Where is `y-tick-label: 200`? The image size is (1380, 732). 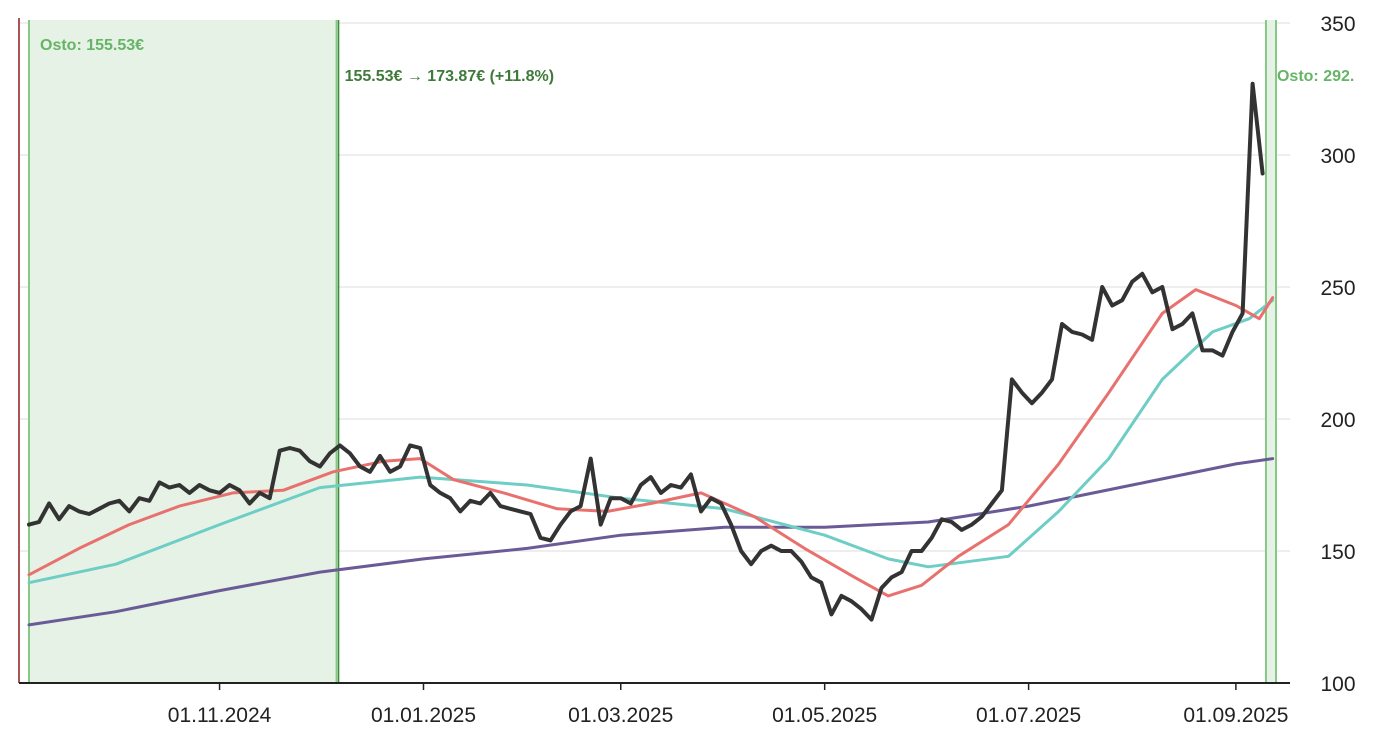 y-tick-label: 200 is located at coordinates (1337, 420).